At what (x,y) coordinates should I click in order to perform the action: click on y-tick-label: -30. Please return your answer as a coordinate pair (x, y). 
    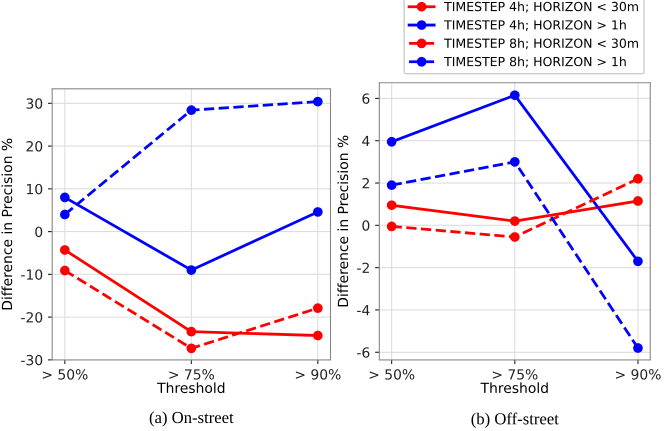
    Looking at the image, I should click on (31, 360).